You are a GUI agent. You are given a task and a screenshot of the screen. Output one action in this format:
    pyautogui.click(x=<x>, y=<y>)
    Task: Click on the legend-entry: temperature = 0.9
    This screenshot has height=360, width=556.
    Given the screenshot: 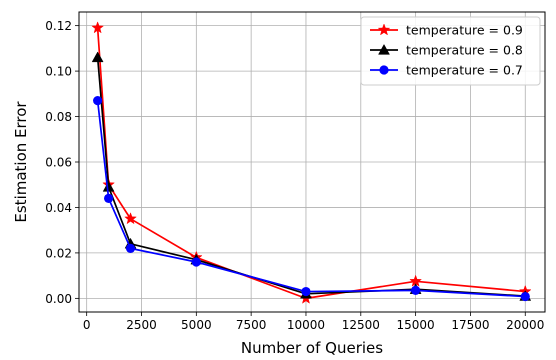 What is the action you would take?
    pyautogui.click(x=446, y=30)
    